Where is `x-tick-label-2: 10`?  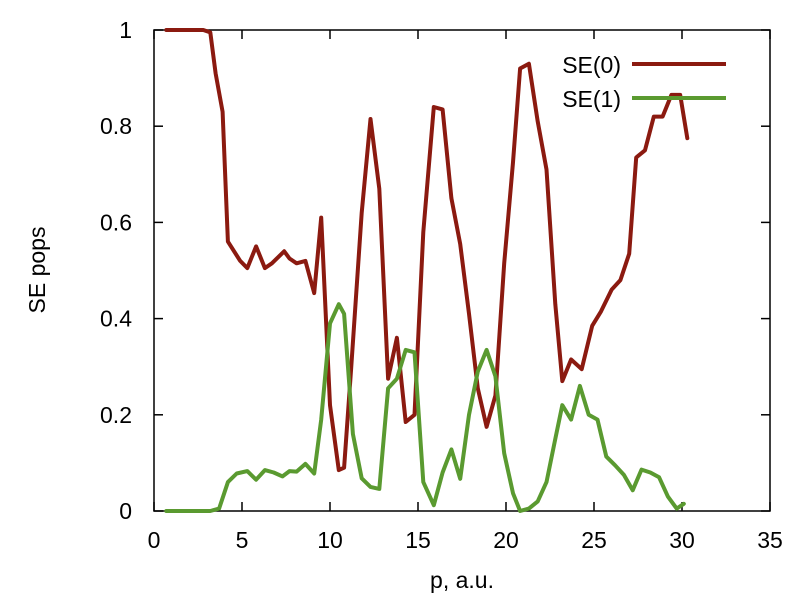 x-tick-label-2: 10 is located at coordinates (330, 540).